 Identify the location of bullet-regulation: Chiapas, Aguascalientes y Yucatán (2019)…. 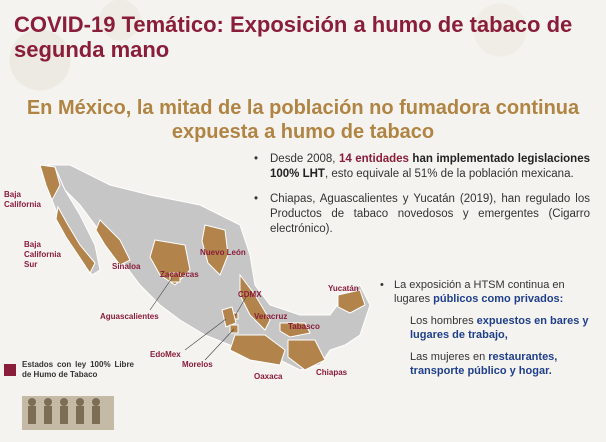
(420, 214).